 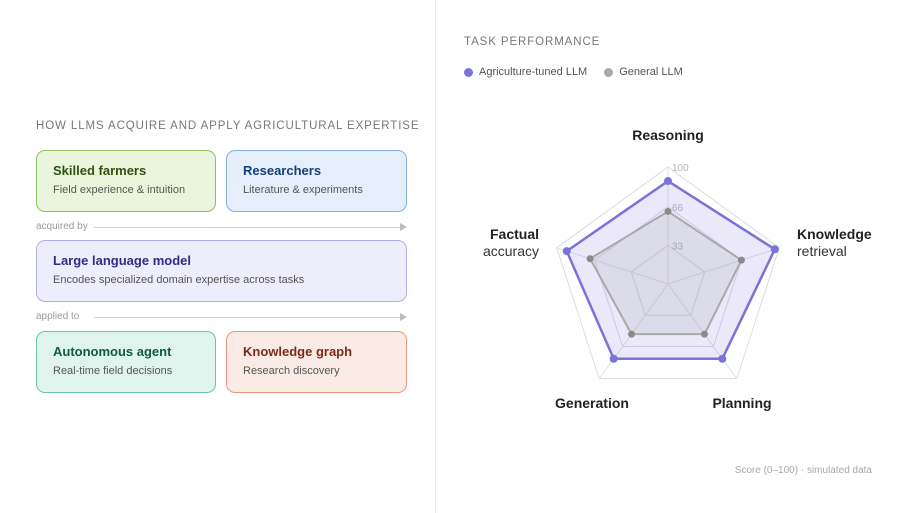 I want to click on tick-label: 33, so click(x=678, y=246).